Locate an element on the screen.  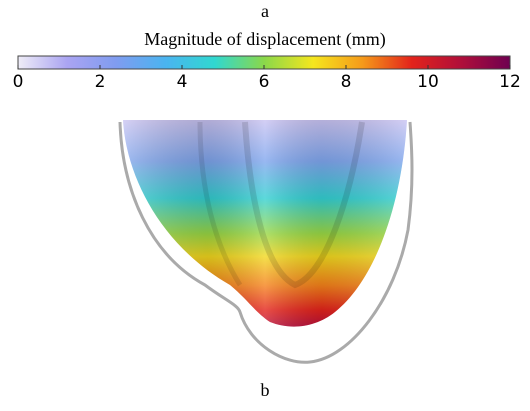
colorbar: 0 2 4 6 8 10 12 is located at coordinates (267, 73).